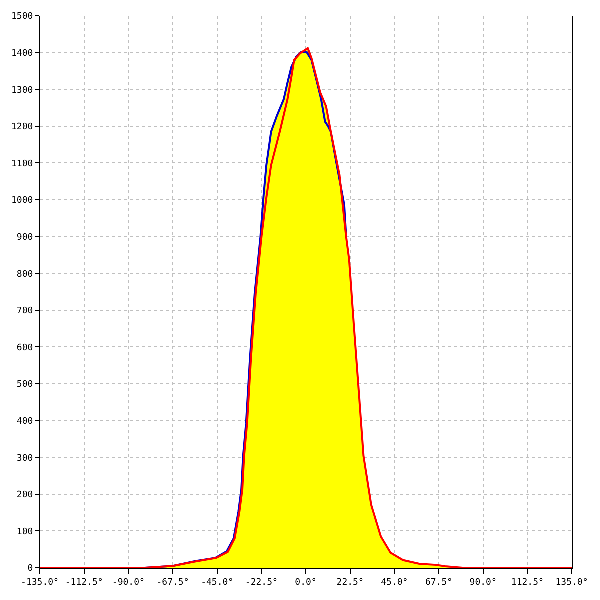 This screenshot has height=600, width=600. What do you see at coordinates (350, 583) in the screenshot?
I see `x-tick-label: 22.5°` at bounding box center [350, 583].